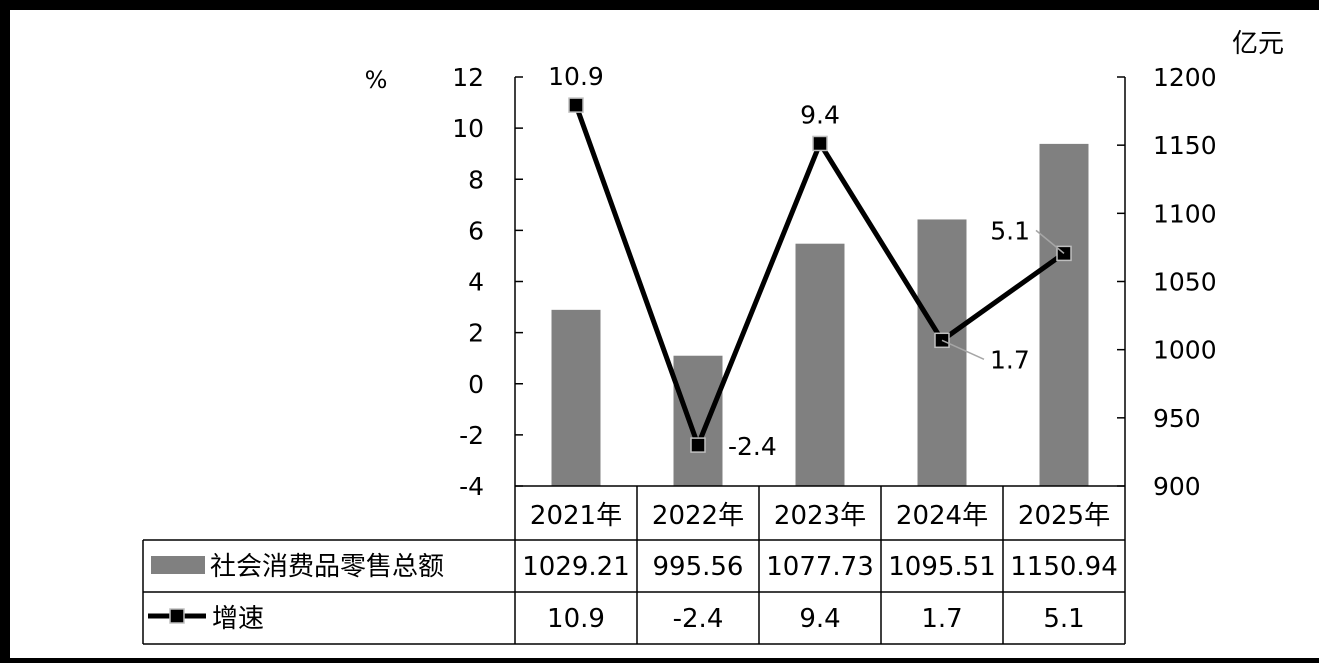  I want to click on table-cell-retail: 1077.73, so click(820, 567).